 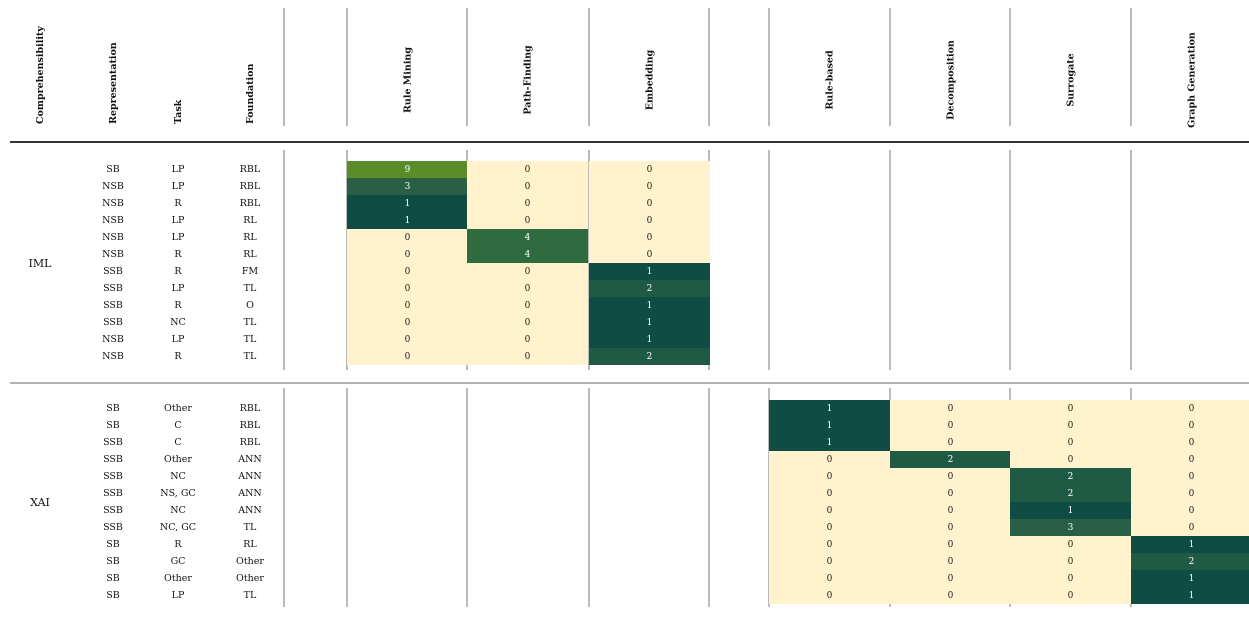 What do you see at coordinates (528, 238) in the screenshot?
I see `cell-value: 4` at bounding box center [528, 238].